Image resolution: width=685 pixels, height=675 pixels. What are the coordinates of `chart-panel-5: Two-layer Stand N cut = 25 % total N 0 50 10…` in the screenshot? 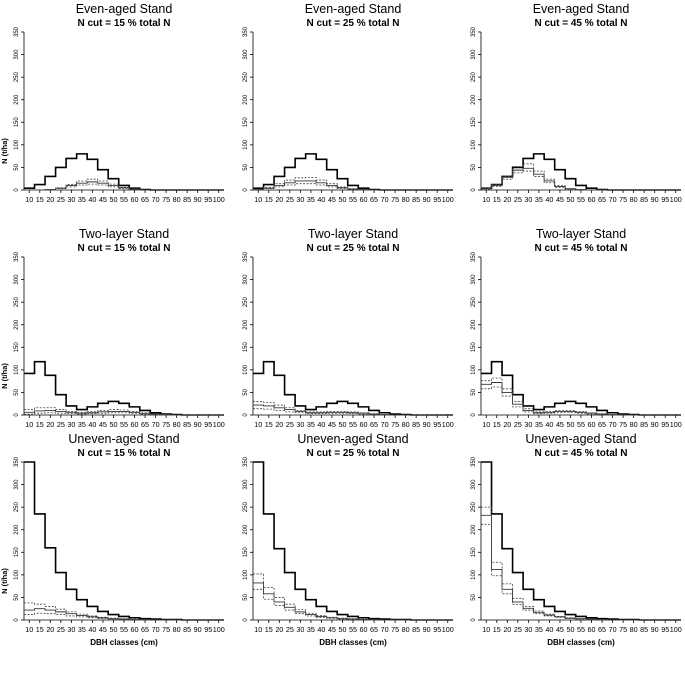 It's located at (348, 328).